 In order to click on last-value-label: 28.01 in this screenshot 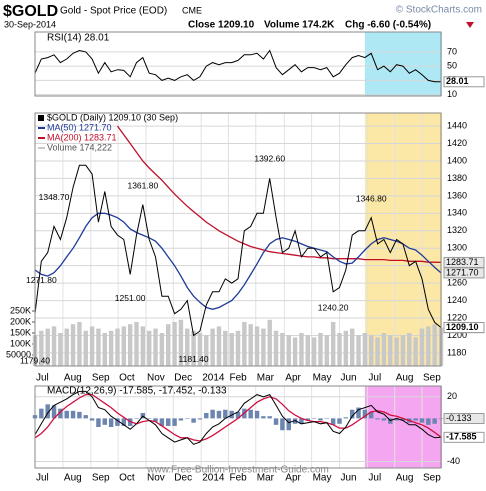, I will do `click(457, 81)`.